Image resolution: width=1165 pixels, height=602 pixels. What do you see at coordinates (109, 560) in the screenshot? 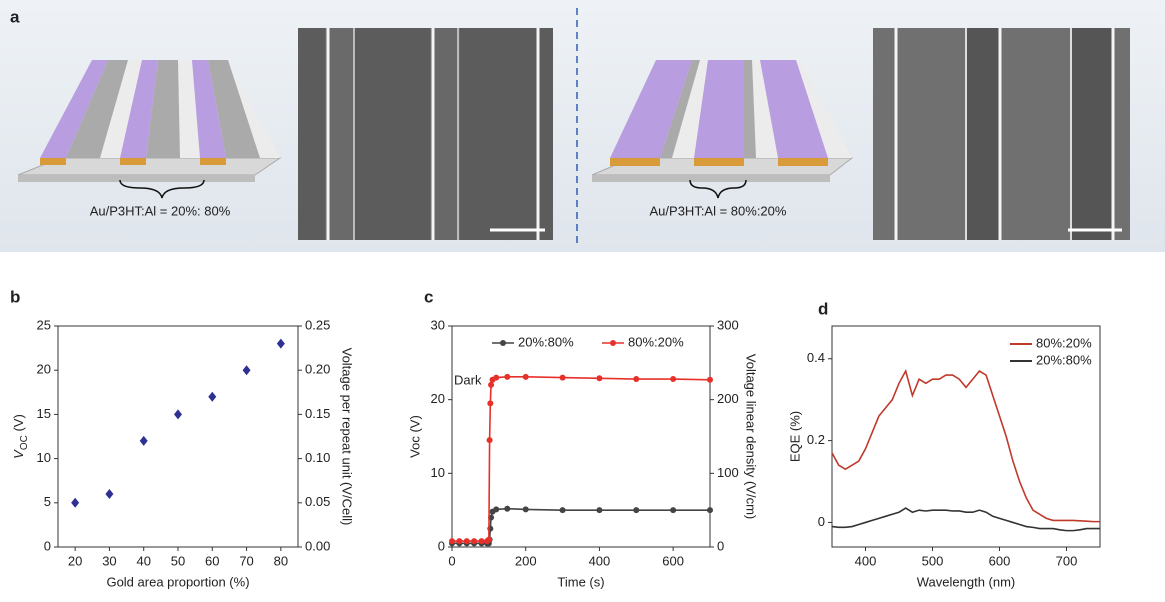
I see `x-tick-label: 30` at bounding box center [109, 560].